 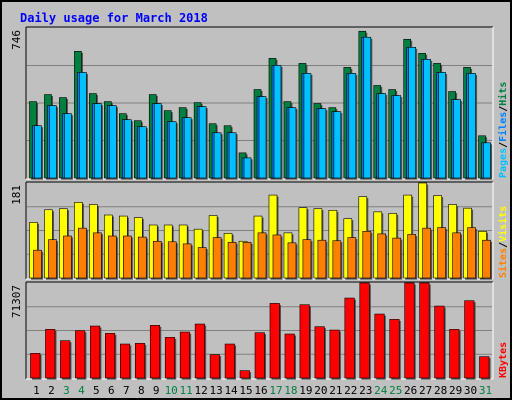 What do you see at coordinates (305, 390) in the screenshot?
I see `x-tick-label: 19` at bounding box center [305, 390].